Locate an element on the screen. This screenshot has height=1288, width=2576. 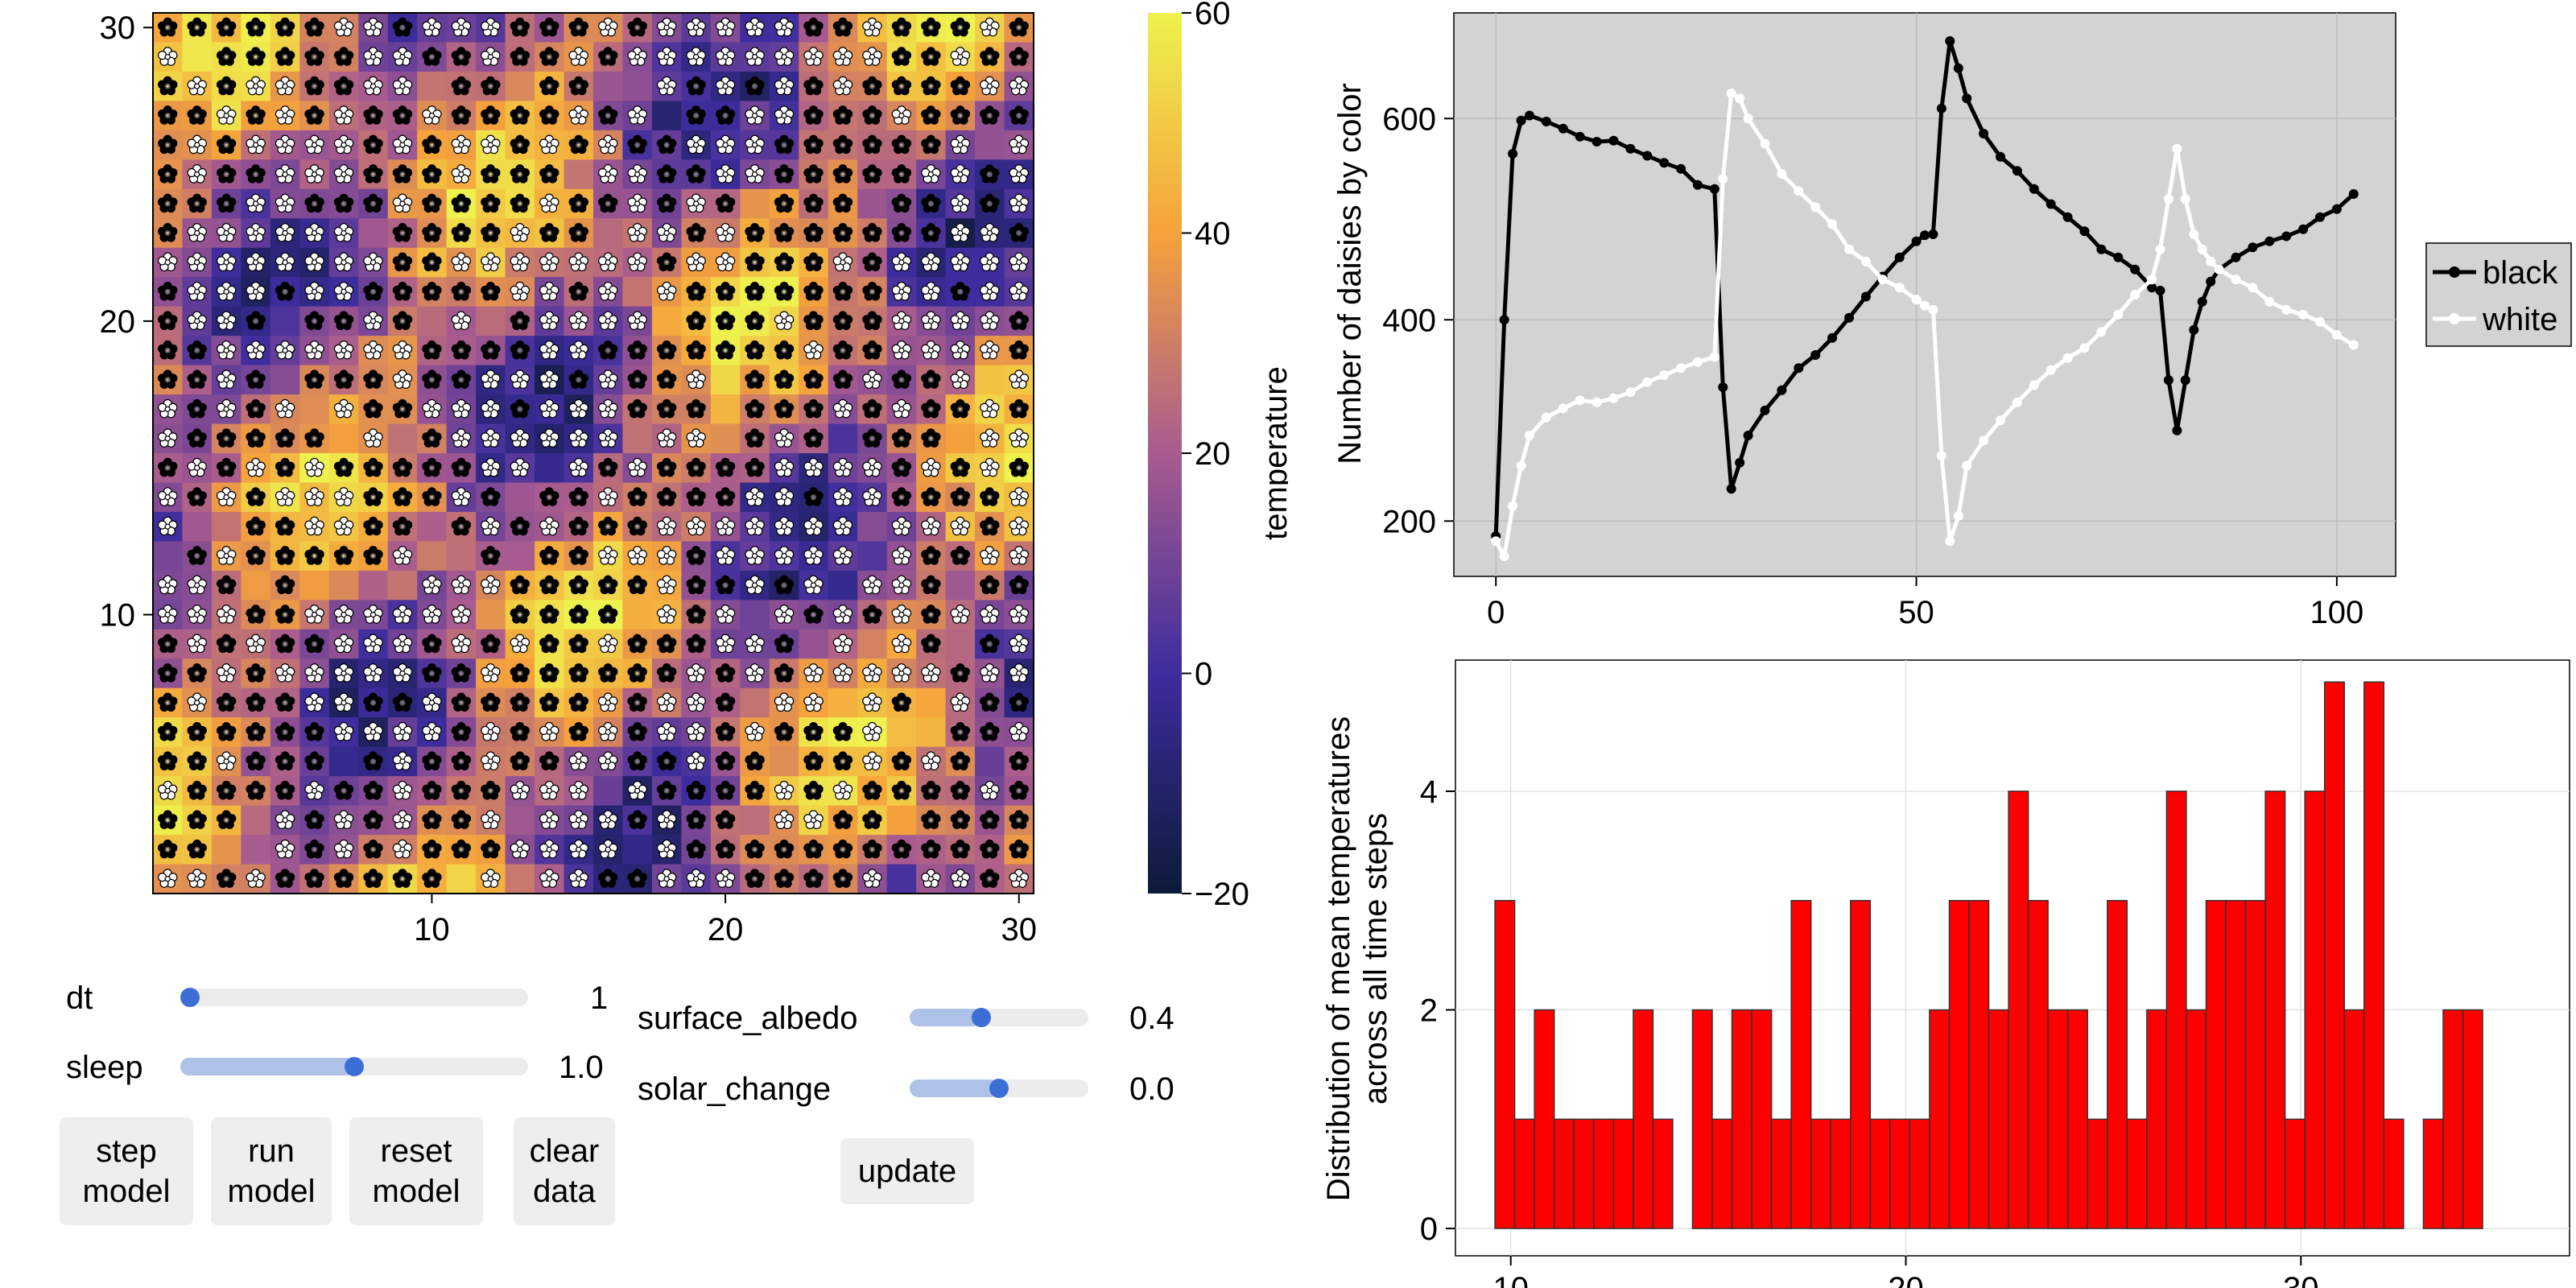
histogram-y-tick-label: 4 is located at coordinates (1429, 792).